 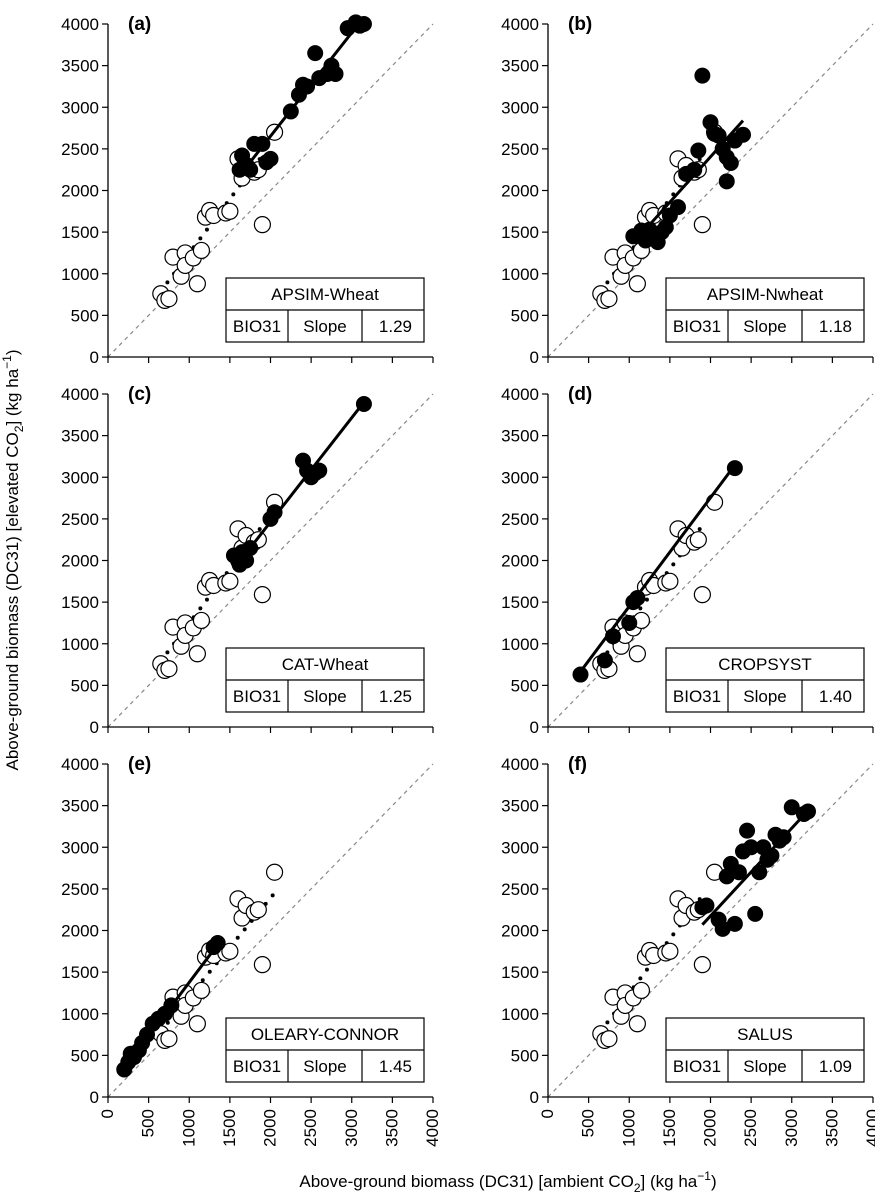 What do you see at coordinates (765, 664) in the screenshot?
I see `model-name: CROPSYST` at bounding box center [765, 664].